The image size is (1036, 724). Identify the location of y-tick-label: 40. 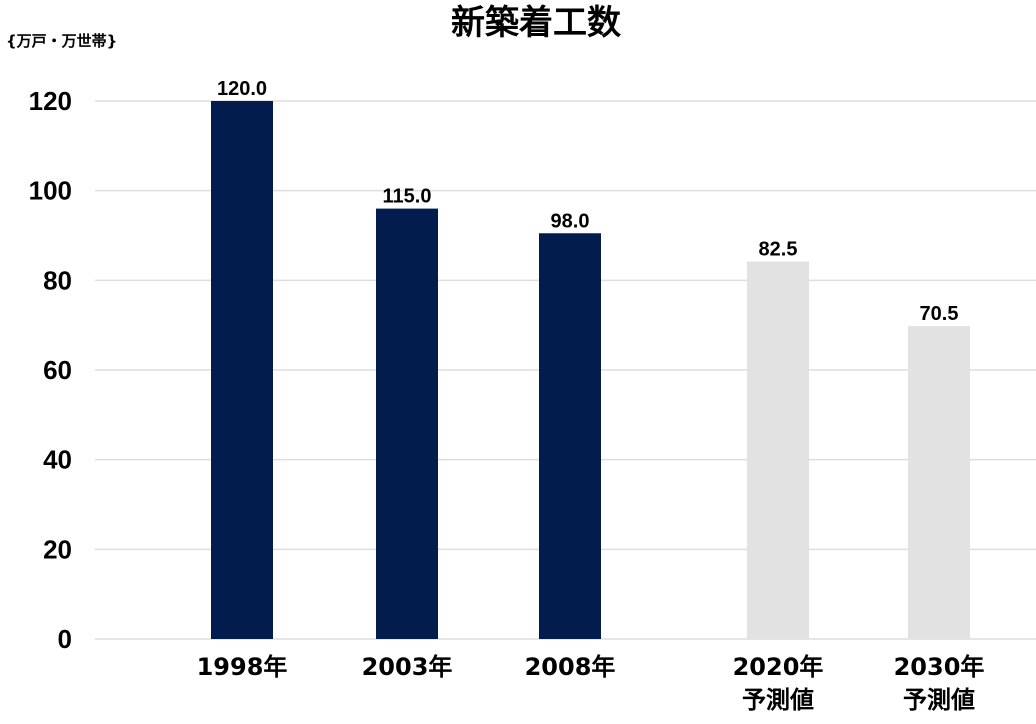
(57, 460).